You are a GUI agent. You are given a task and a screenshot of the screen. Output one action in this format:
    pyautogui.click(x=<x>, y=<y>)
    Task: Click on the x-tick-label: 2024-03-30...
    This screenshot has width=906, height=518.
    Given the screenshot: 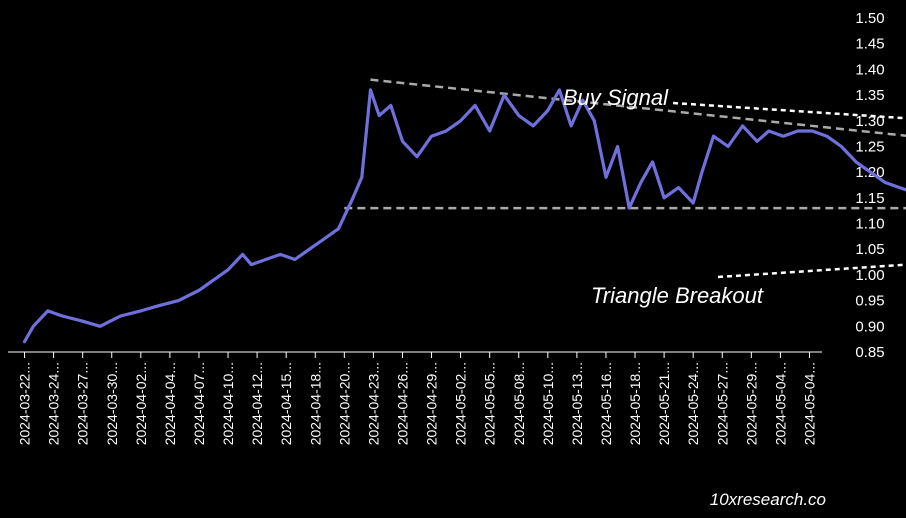 What is the action you would take?
    pyautogui.click(x=112, y=403)
    